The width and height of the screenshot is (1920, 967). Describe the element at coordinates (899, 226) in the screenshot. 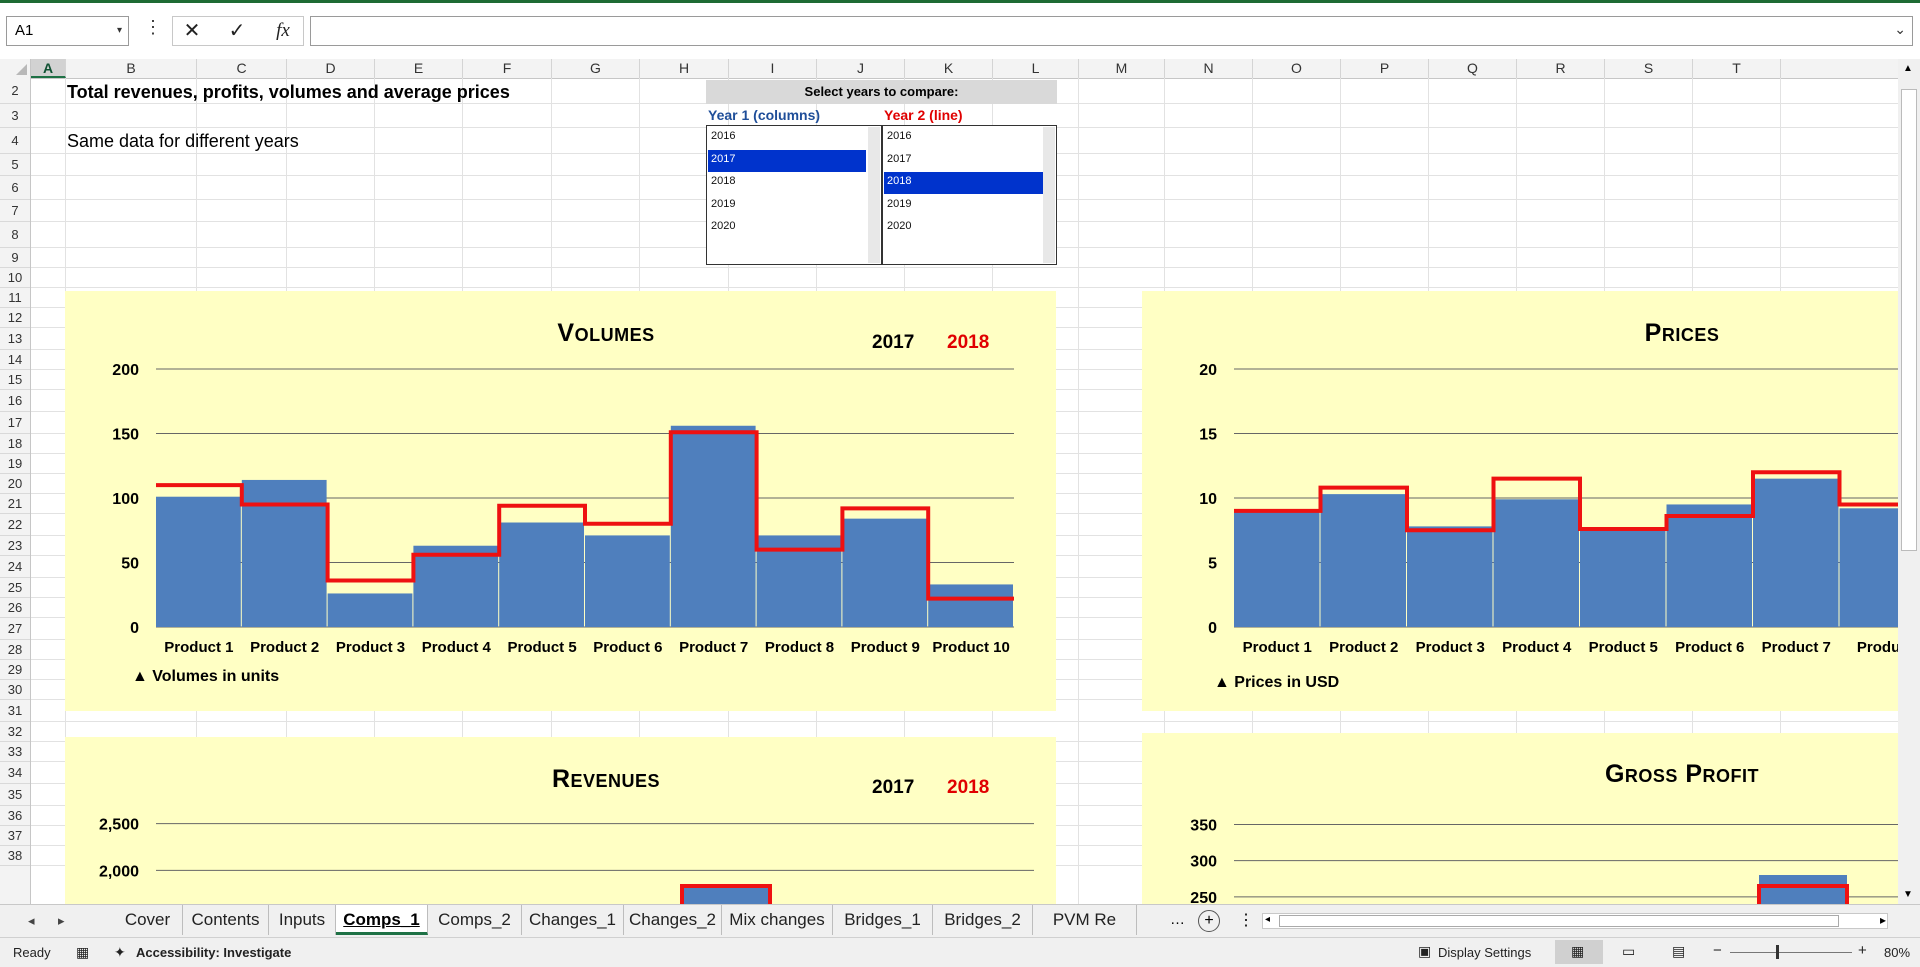

I see `year2-option-2020: 2020` at that location.